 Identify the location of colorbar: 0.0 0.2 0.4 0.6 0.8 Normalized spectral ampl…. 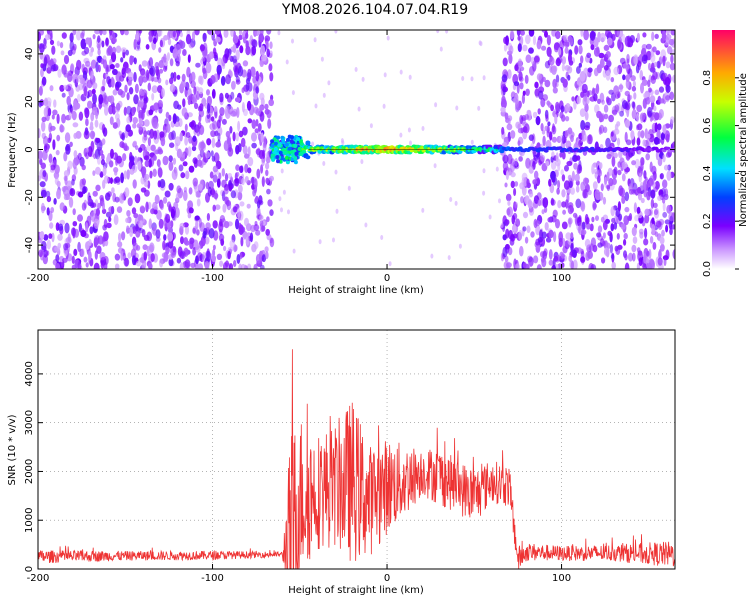
(725, 153).